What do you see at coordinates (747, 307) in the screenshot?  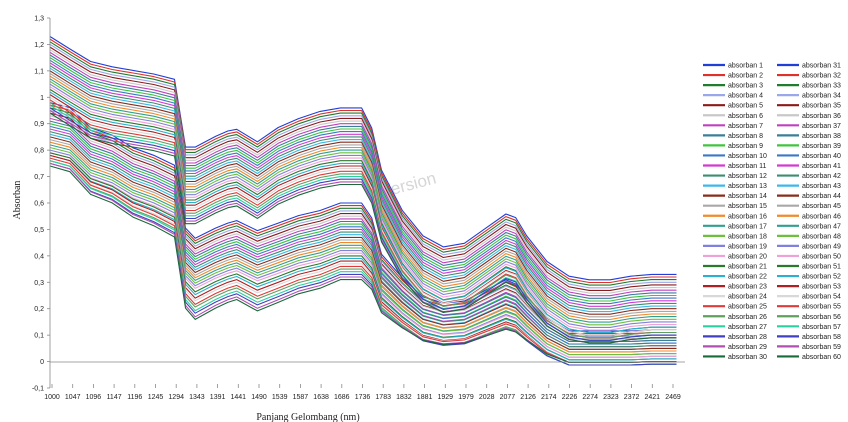 I see `legend-label: absorban 25` at bounding box center [747, 307].